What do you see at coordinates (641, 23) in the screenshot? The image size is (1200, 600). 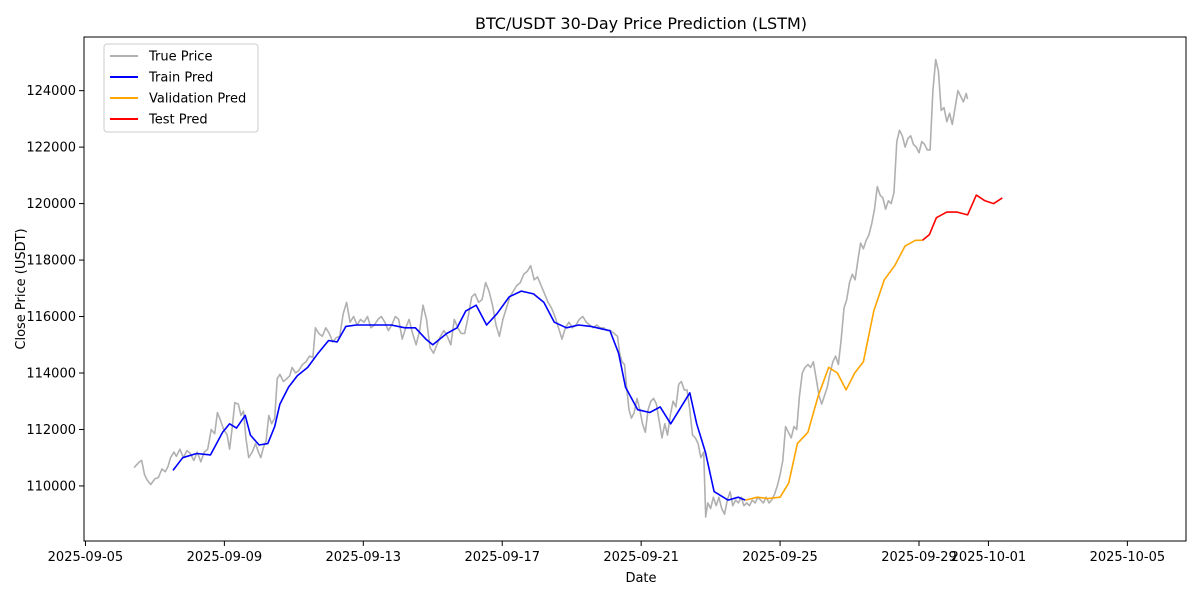 I see `chart-title: BTC/USDT 30-Day Price Prediction (LSTM)` at bounding box center [641, 23].